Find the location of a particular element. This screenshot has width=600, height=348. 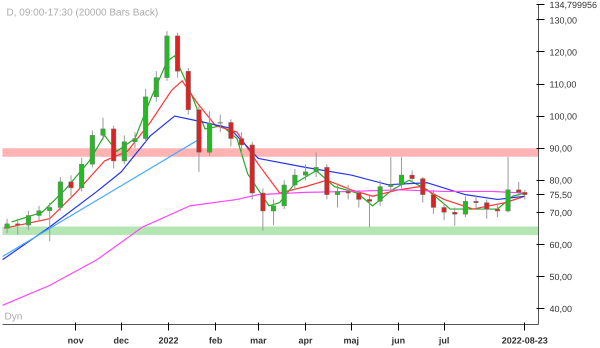

x-tick-label: 2022 is located at coordinates (168, 341).